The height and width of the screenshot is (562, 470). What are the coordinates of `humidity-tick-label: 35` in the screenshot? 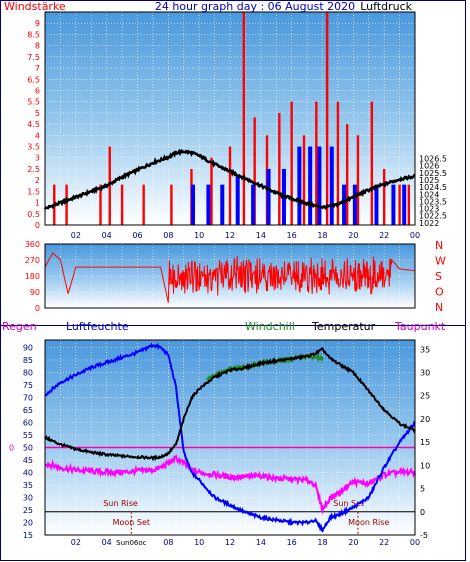 It's located at (28, 485).